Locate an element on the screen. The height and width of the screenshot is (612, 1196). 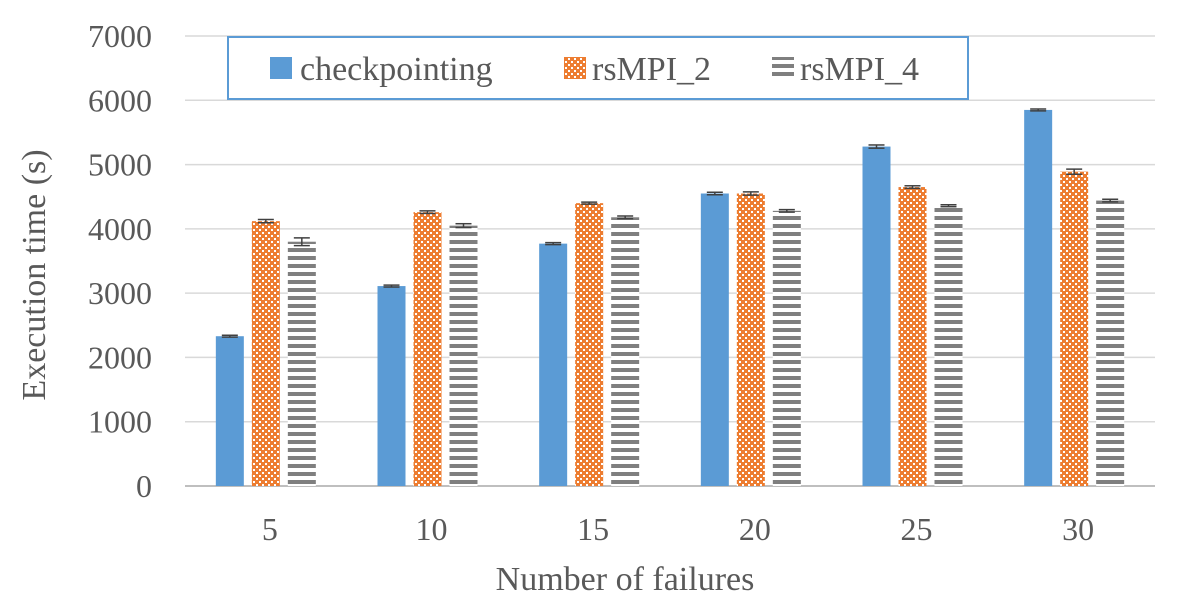
y-tick-label: 1000 is located at coordinates (120, 422).